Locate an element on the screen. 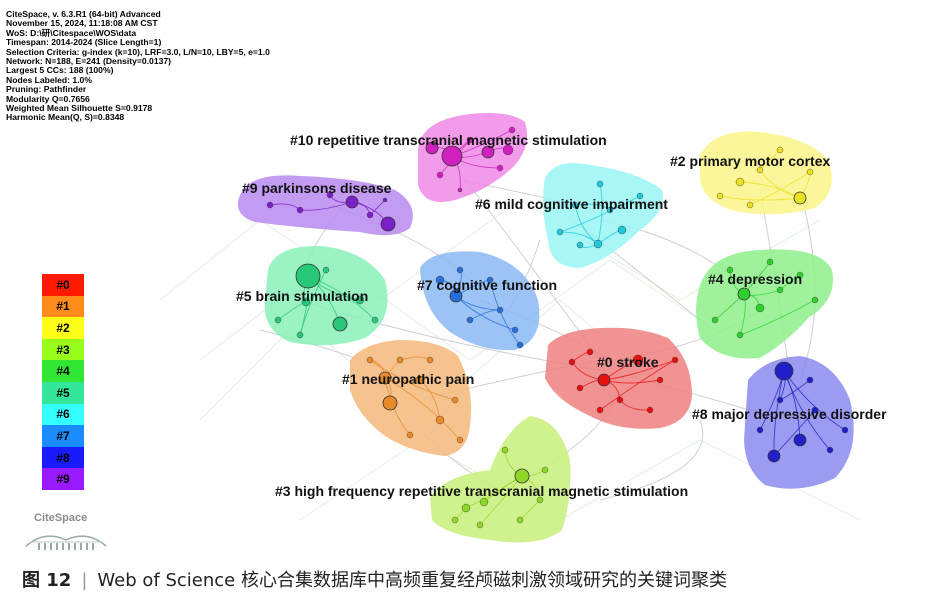  cluster-label-4: #4 depression is located at coordinates (755, 279).